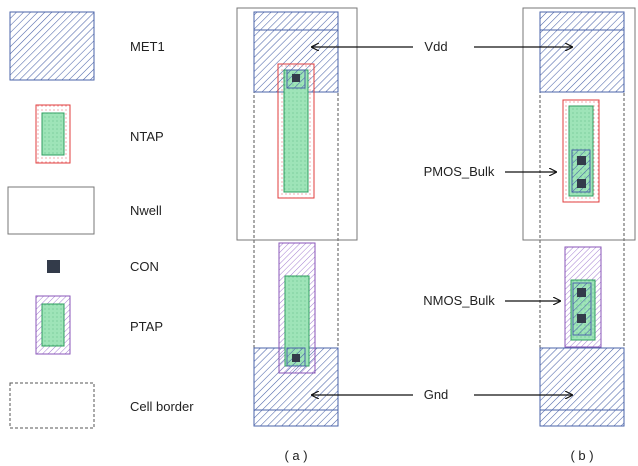 This screenshot has height=466, width=638. I want to click on ptap-a, so click(297, 308).